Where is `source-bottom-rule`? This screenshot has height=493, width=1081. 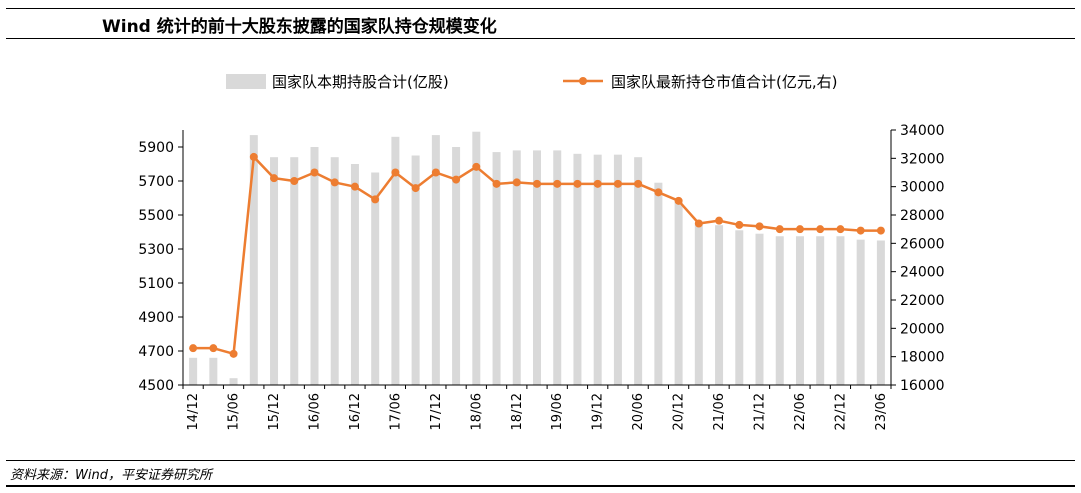 source-bottom-rule is located at coordinates (540, 486).